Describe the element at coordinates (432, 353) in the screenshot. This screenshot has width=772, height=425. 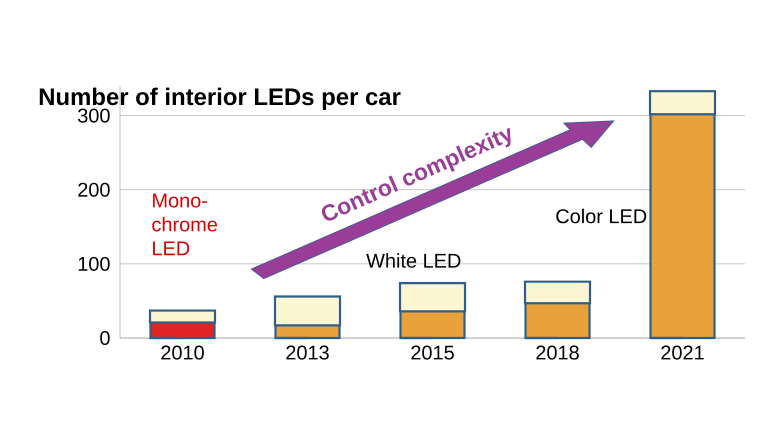
I see `x-tick-label: 2015` at that location.